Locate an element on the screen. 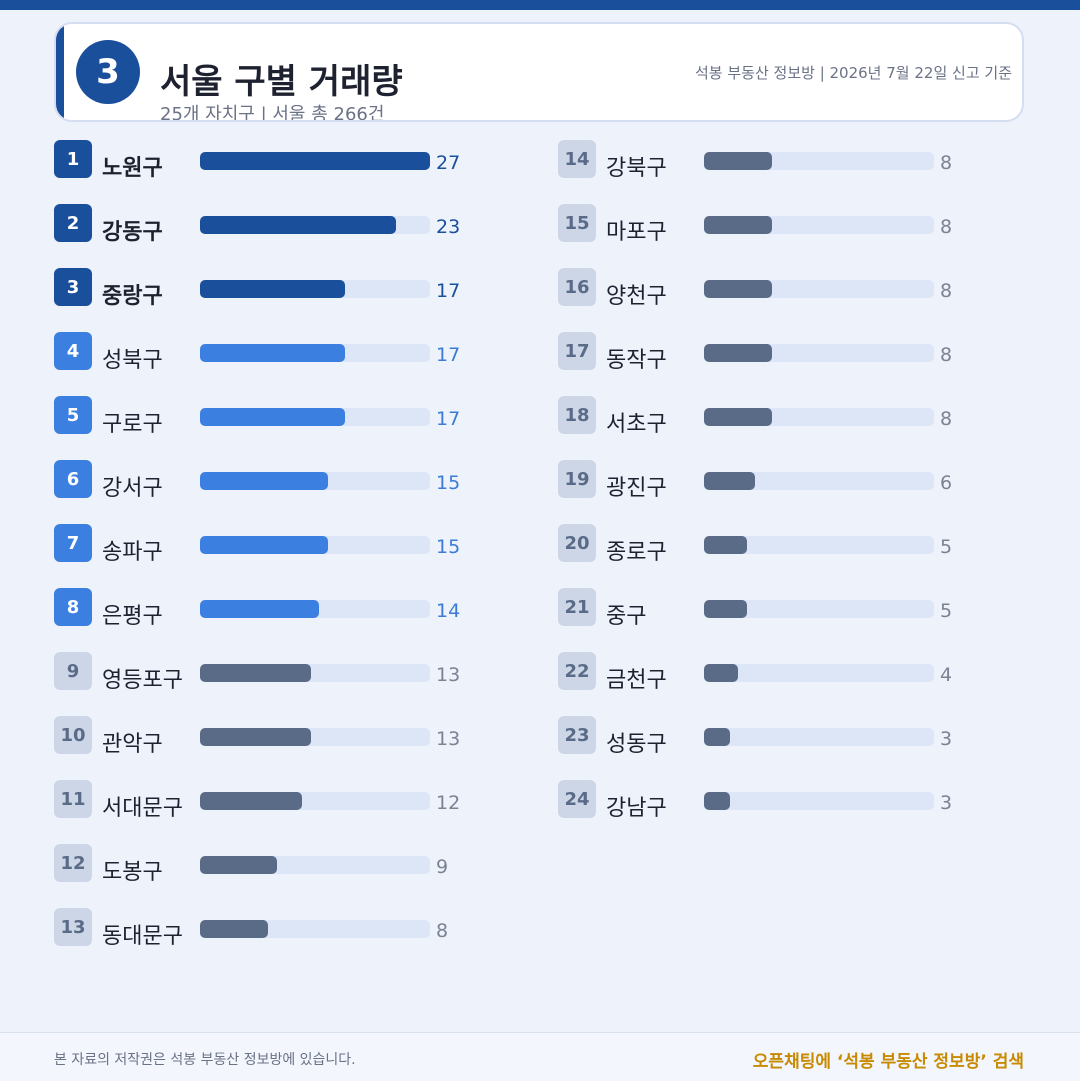  rank-badge: 11 is located at coordinates (73, 799).